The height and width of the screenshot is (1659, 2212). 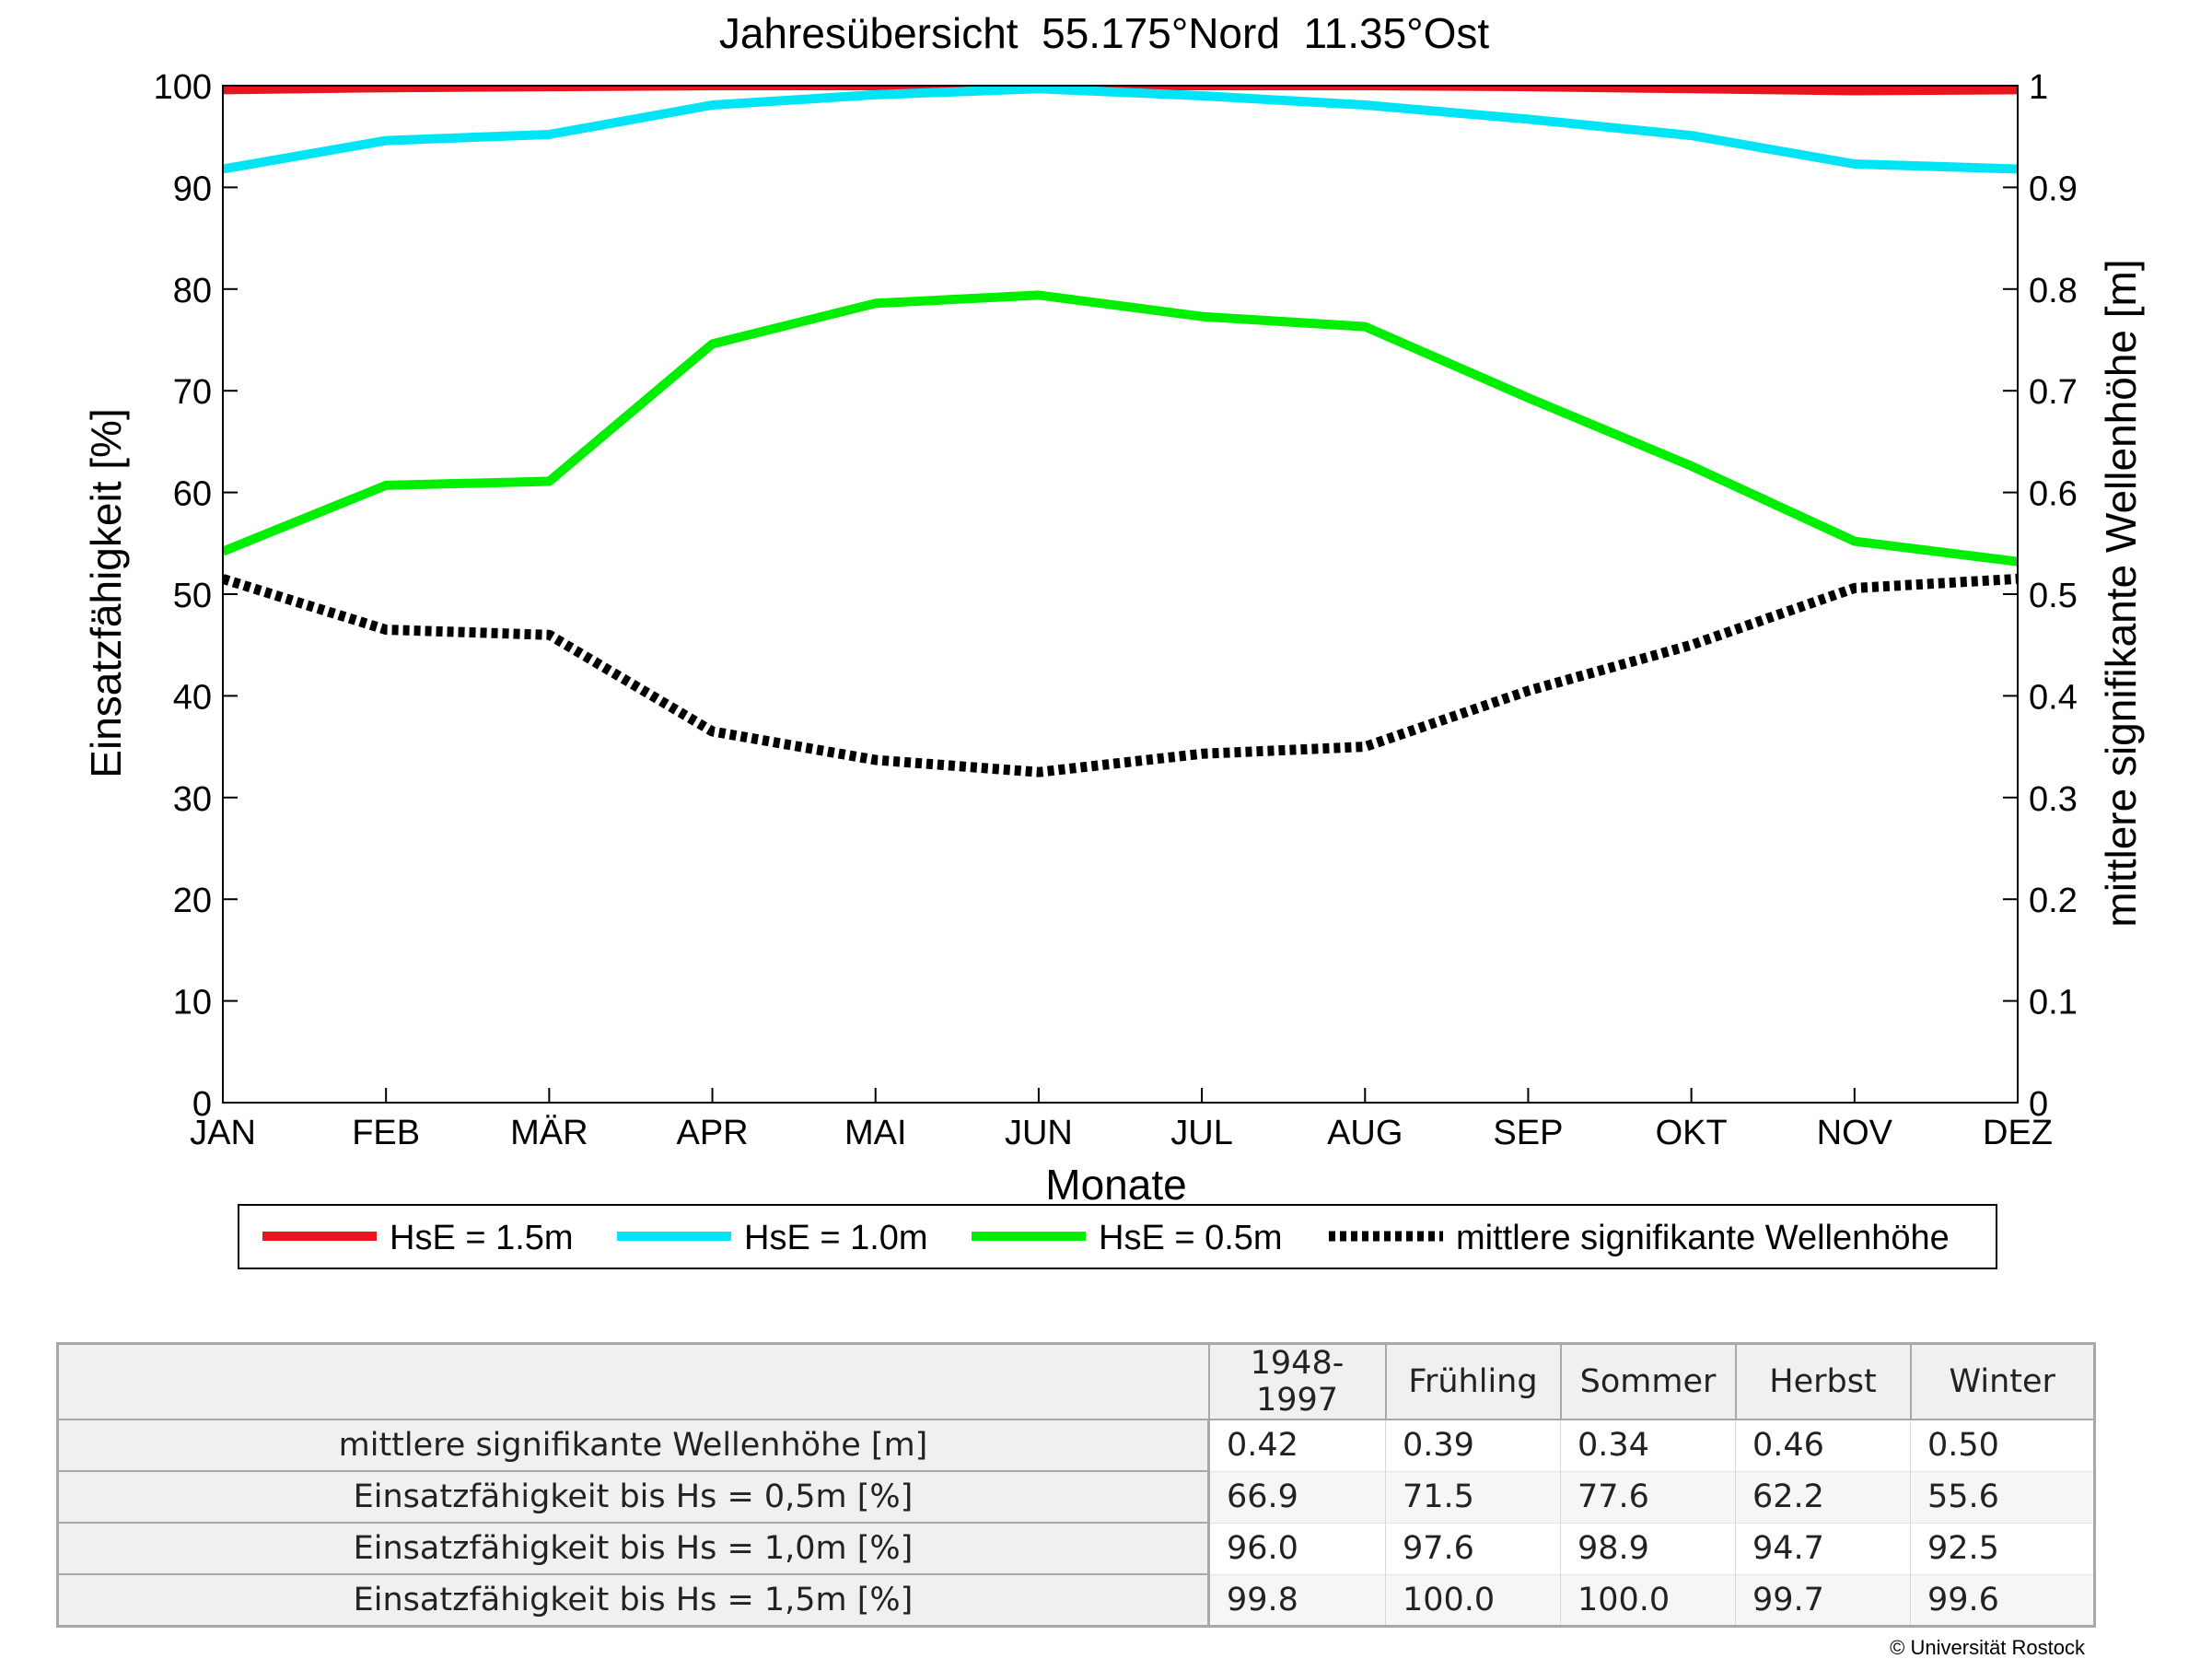 I want to click on table-cell: 62.2, so click(x=1823, y=1496).